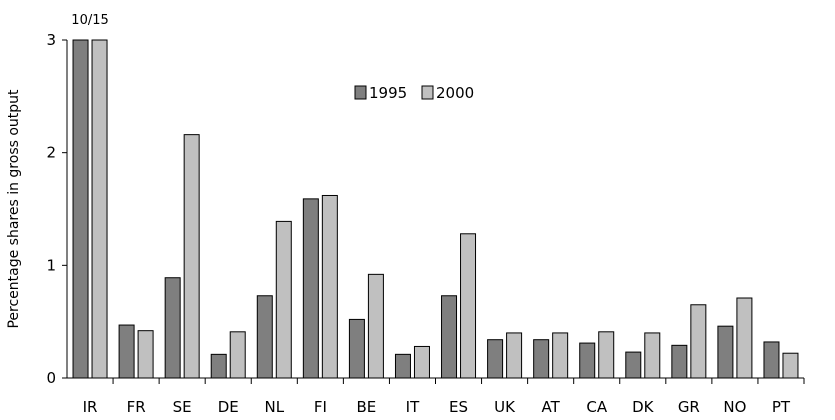 The width and height of the screenshot is (835, 420). I want to click on bar-fi-1995, so click(310, 288).